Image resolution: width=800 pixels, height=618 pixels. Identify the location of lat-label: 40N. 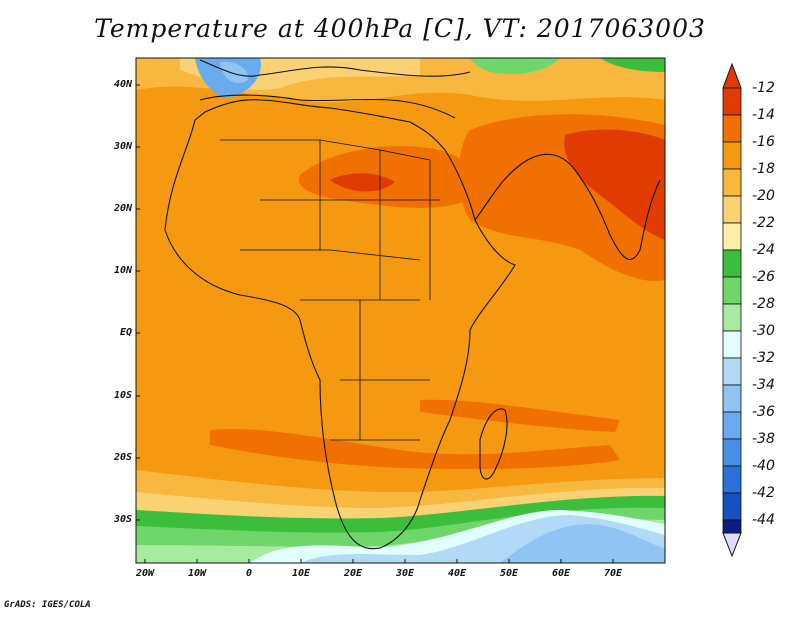
(122, 84).